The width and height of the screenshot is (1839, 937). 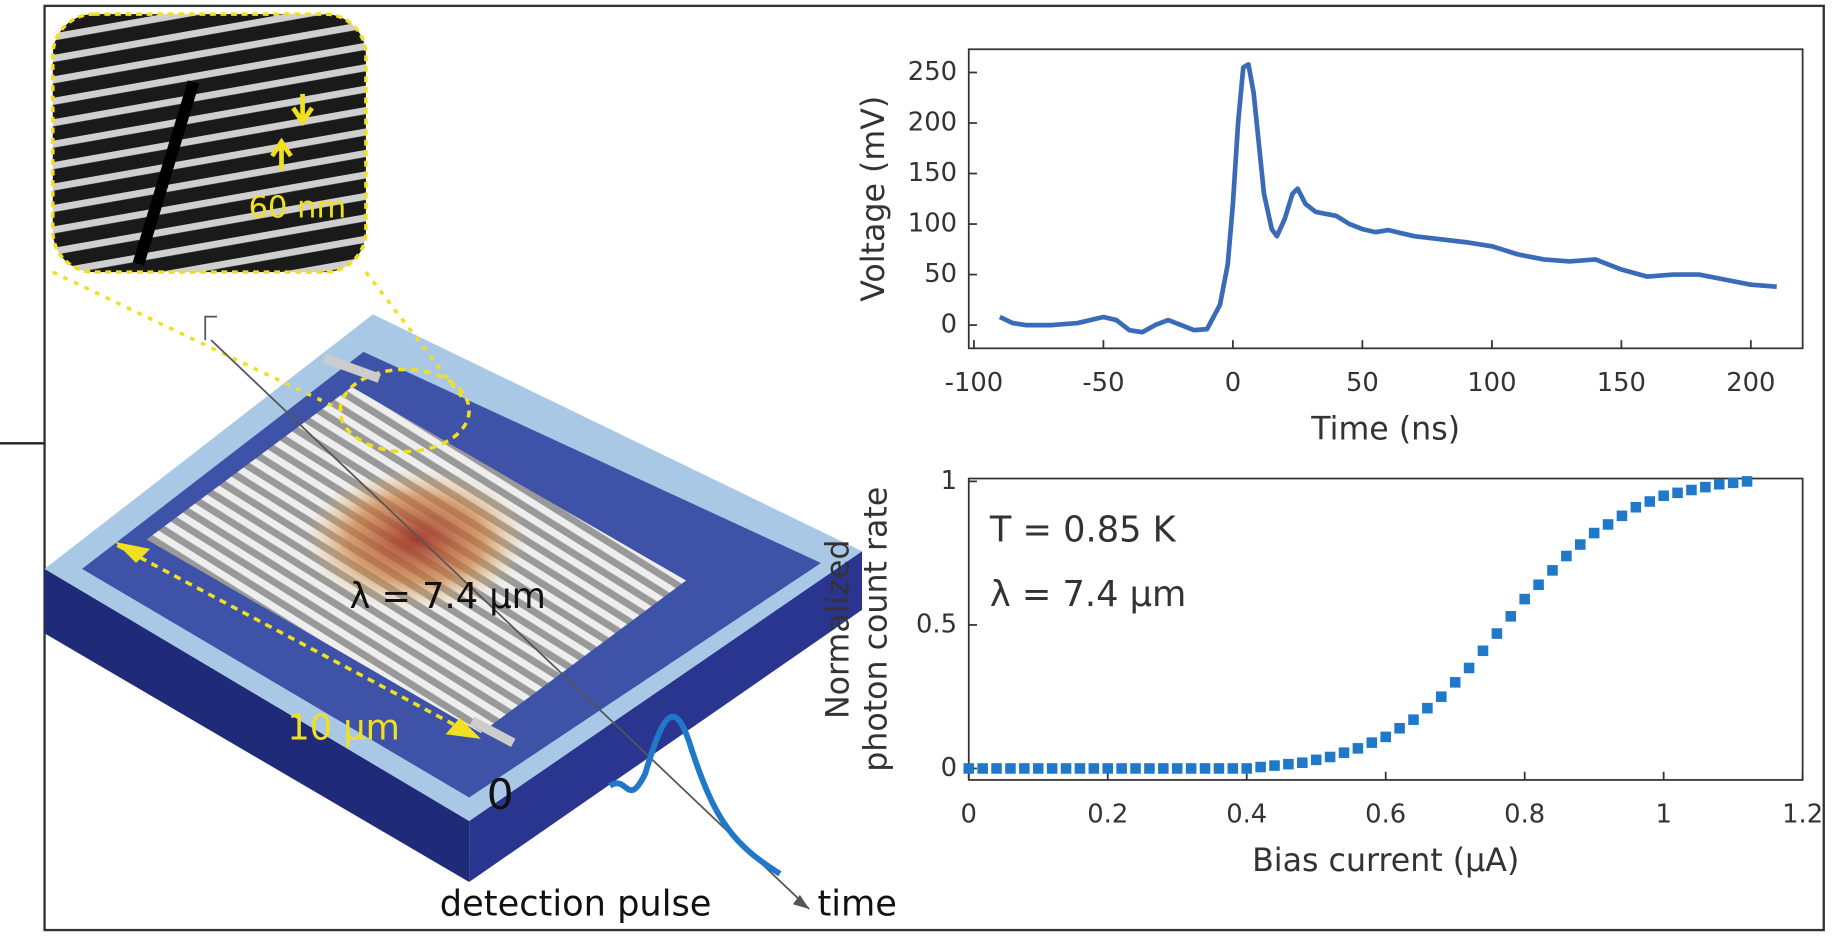 What do you see at coordinates (874, 199) in the screenshot?
I see `y-axis-label: Voltage (mV)` at bounding box center [874, 199].